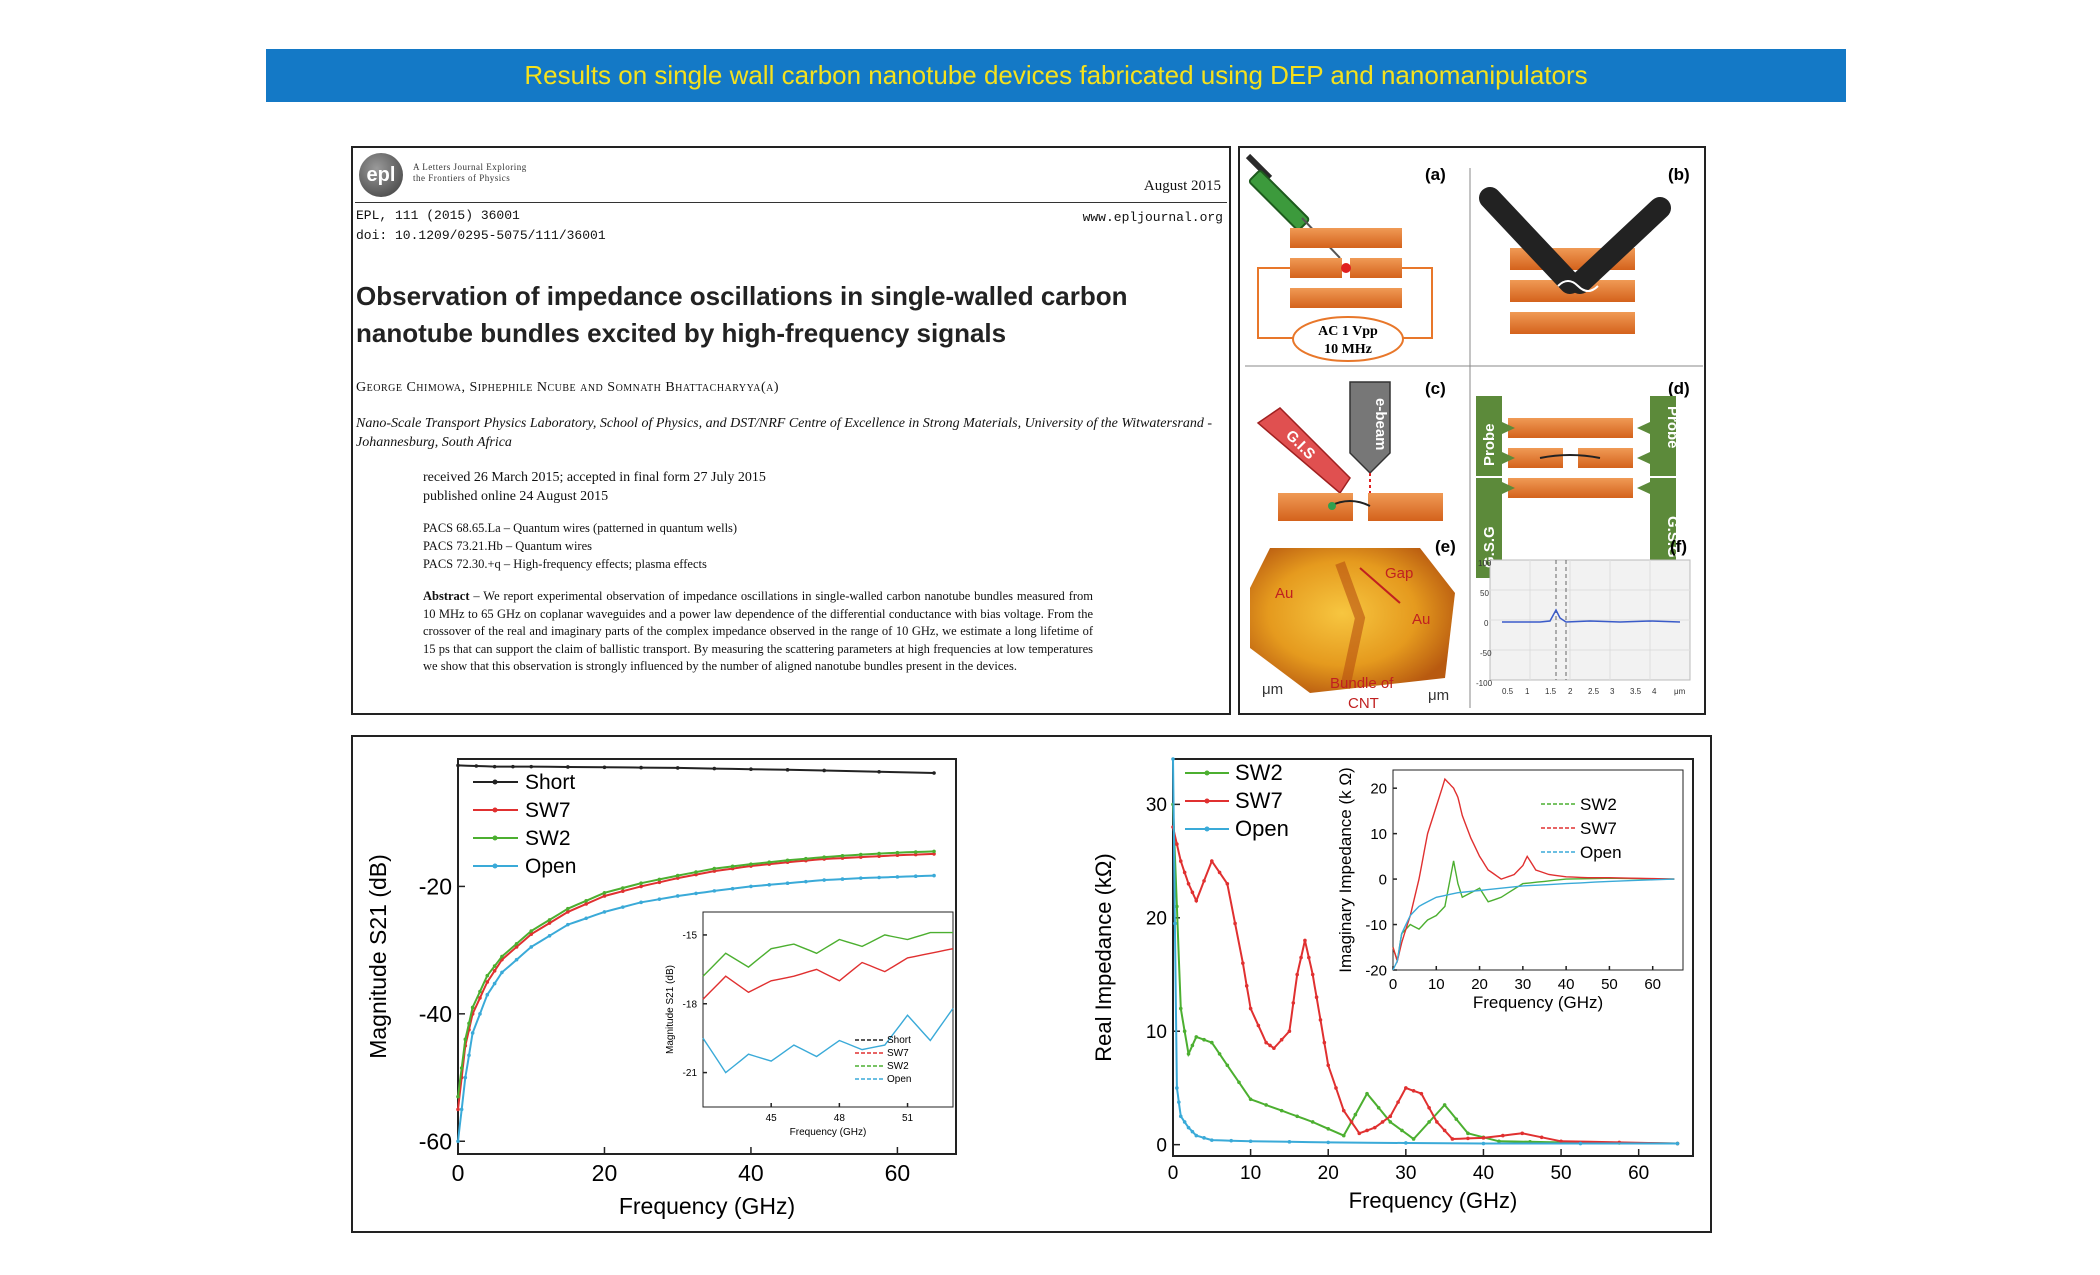 The width and height of the screenshot is (2100, 1275). What do you see at coordinates (1652, 984) in the screenshot?
I see `x-tick-label: 60` at bounding box center [1652, 984].